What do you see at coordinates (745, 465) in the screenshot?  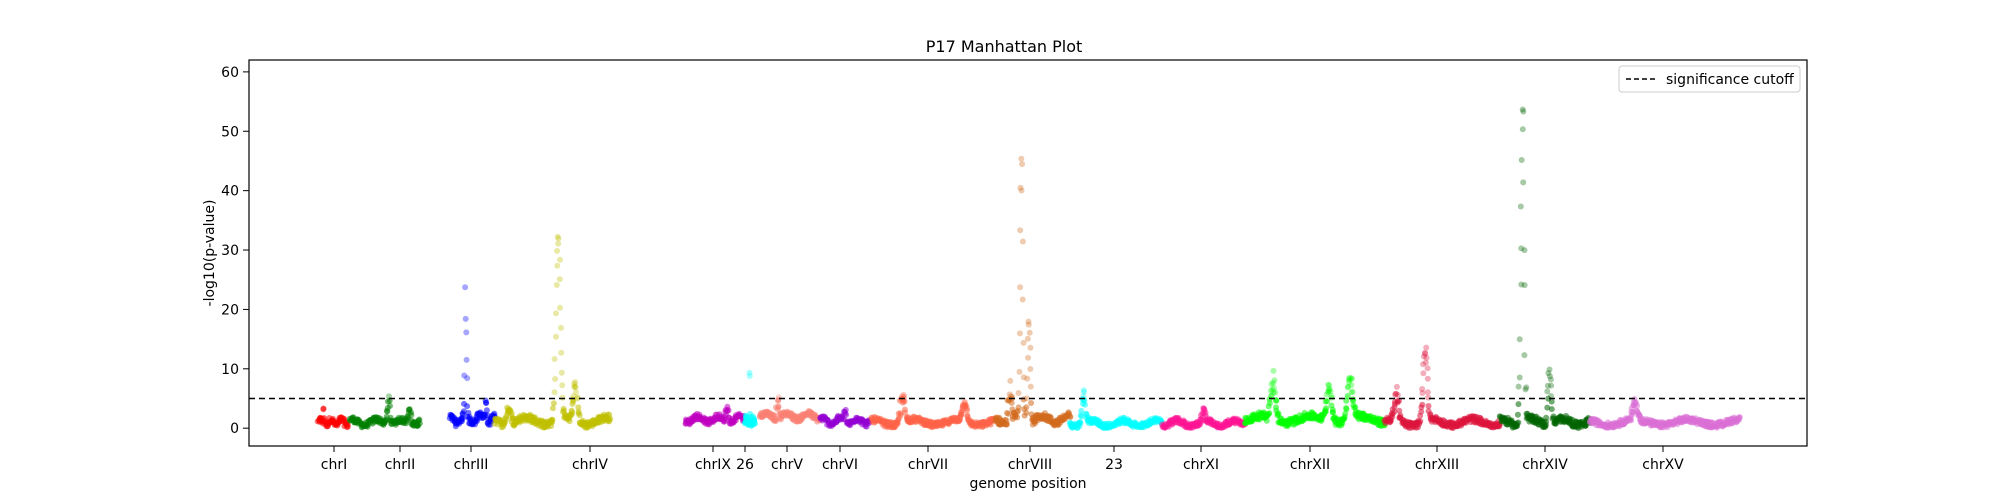 I see `x-tick-label: 26` at bounding box center [745, 465].